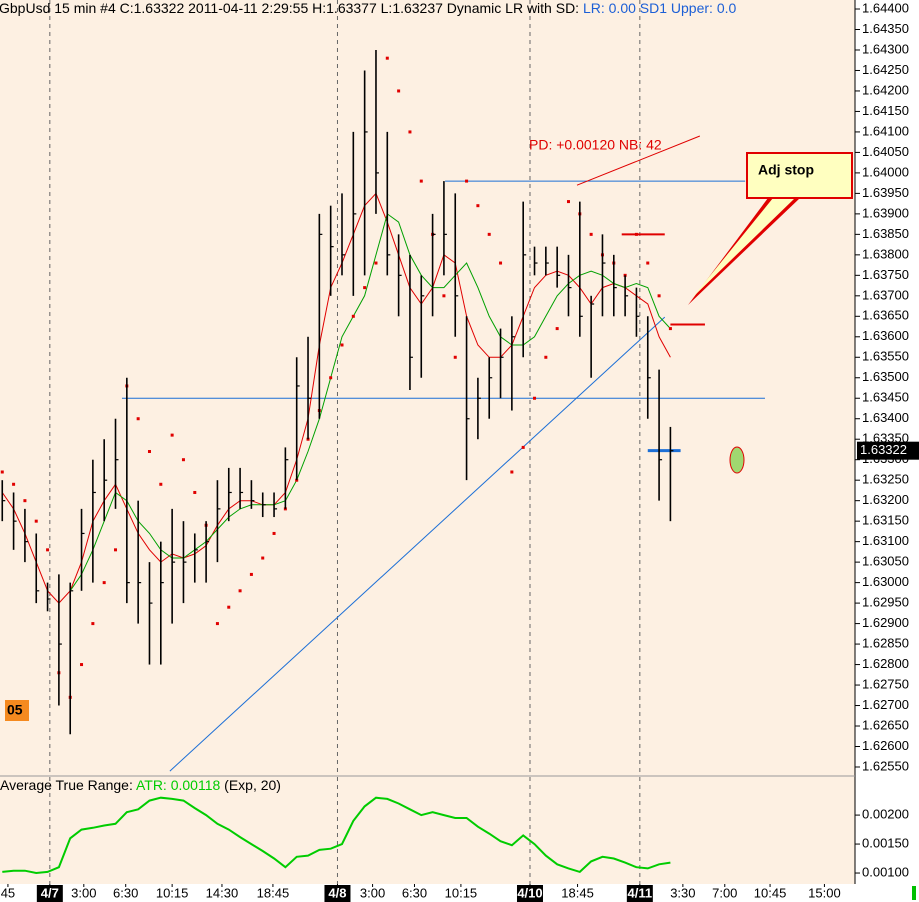 This screenshot has width=919, height=902. I want to click on marker-ellipse, so click(737, 460).